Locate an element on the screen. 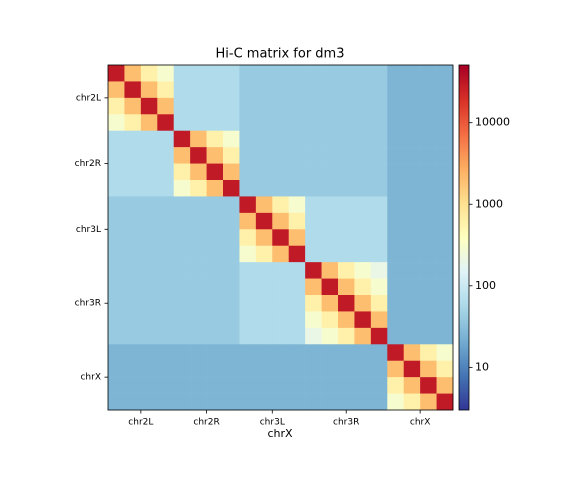 This screenshot has height=504, width=576. colorbar-tick-label: 1000 is located at coordinates (489, 203).